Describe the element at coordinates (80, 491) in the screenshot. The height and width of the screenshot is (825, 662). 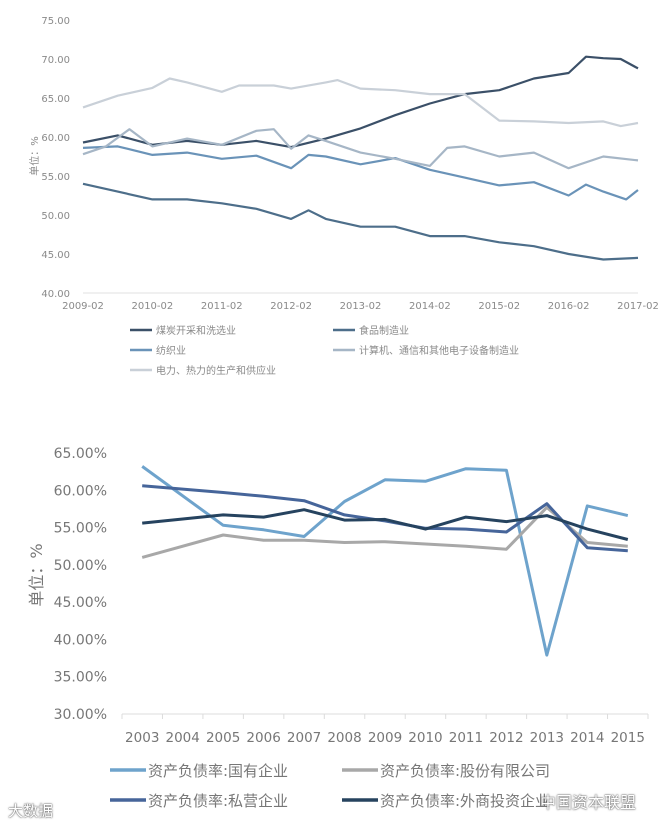
I see `y-tick-label: 60.00%` at that location.